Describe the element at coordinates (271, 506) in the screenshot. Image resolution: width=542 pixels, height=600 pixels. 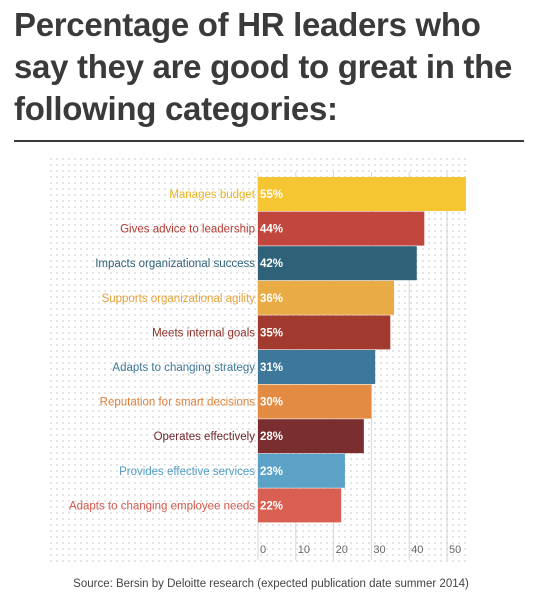
I see `data-label: 22%` at that location.